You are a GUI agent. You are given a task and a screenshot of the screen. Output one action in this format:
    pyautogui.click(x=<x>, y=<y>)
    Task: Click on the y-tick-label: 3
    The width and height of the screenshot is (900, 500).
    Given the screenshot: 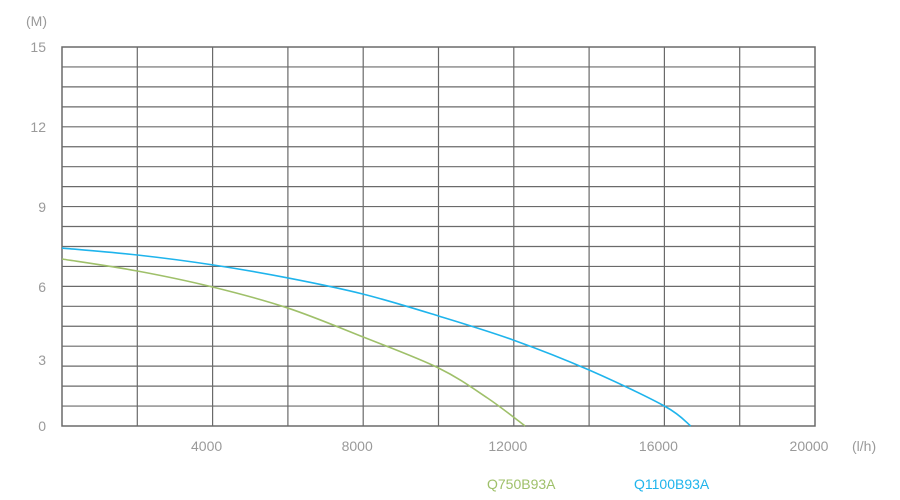 What is the action you would take?
    pyautogui.click(x=42, y=360)
    